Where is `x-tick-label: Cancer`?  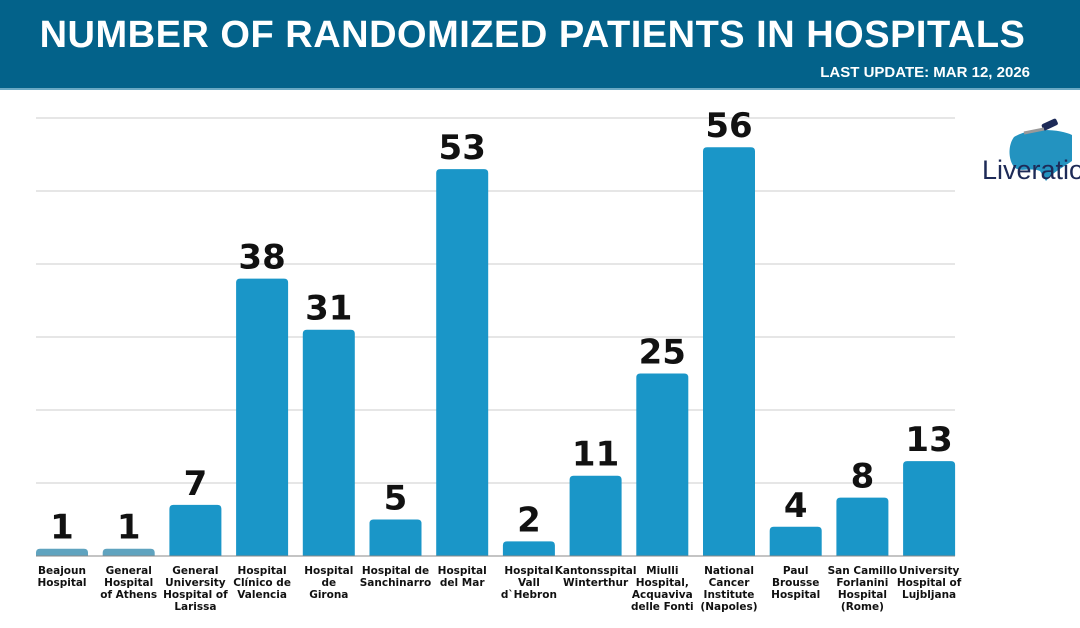 x-tick-label: Cancer is located at coordinates (730, 583).